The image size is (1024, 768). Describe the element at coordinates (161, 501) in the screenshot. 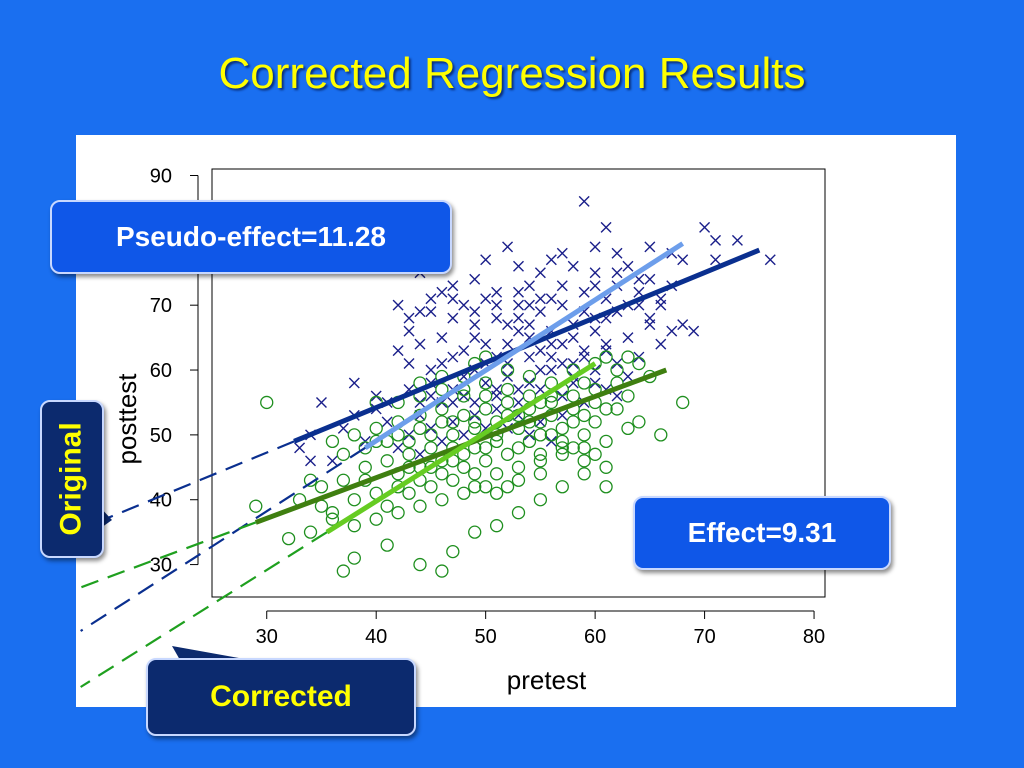

I see `y-tick-label: 40` at that location.